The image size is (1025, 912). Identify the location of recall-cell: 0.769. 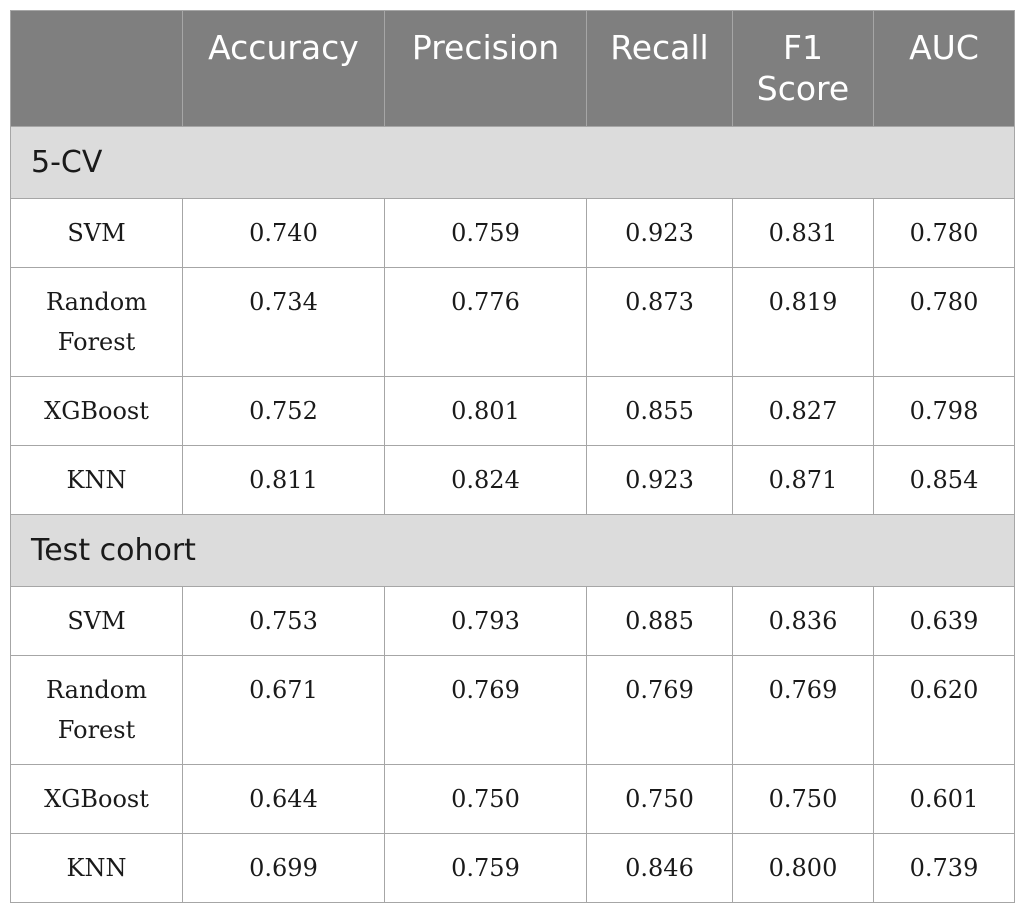
(659, 710).